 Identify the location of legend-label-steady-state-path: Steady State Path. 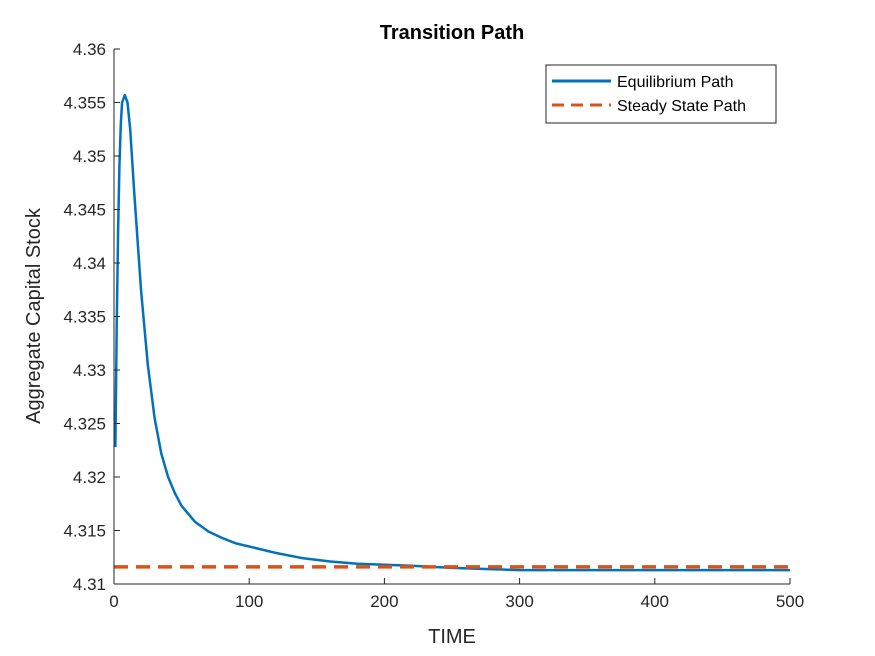
(681, 106).